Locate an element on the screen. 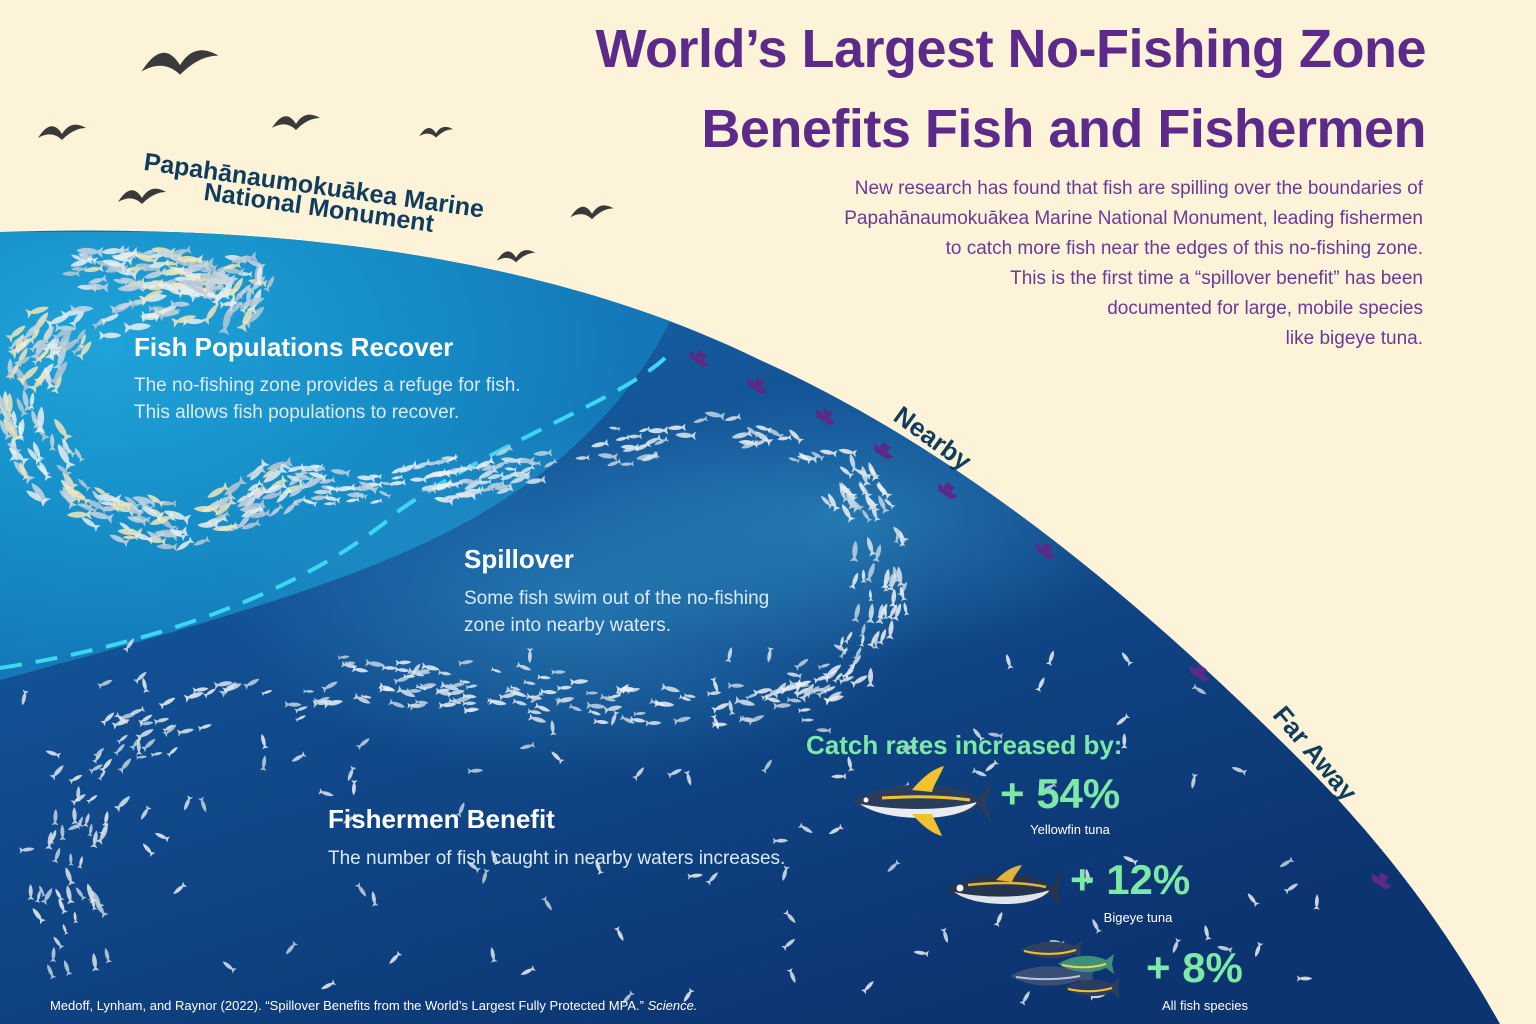  yellowfin-tuna-icon is located at coordinates (922, 801).